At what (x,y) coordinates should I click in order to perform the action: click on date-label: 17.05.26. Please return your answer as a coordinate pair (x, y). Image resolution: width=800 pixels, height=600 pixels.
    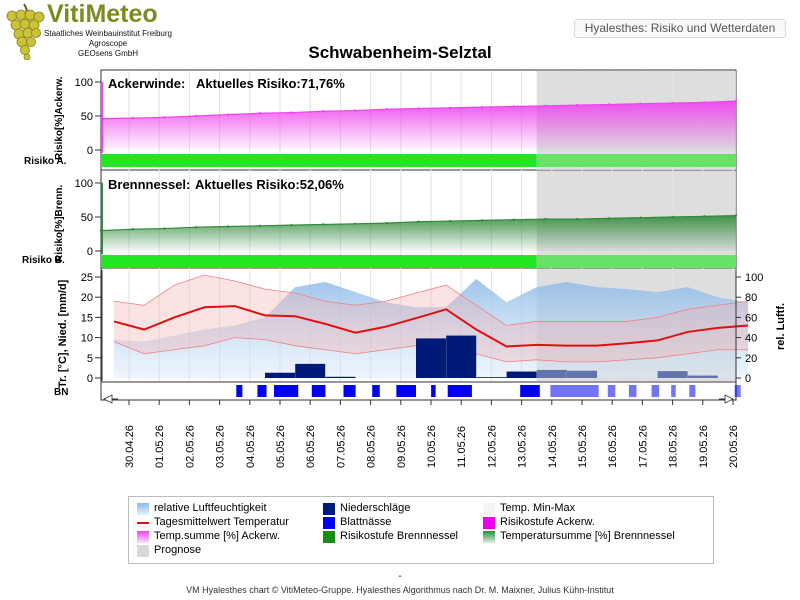
    Looking at the image, I should click on (643, 446).